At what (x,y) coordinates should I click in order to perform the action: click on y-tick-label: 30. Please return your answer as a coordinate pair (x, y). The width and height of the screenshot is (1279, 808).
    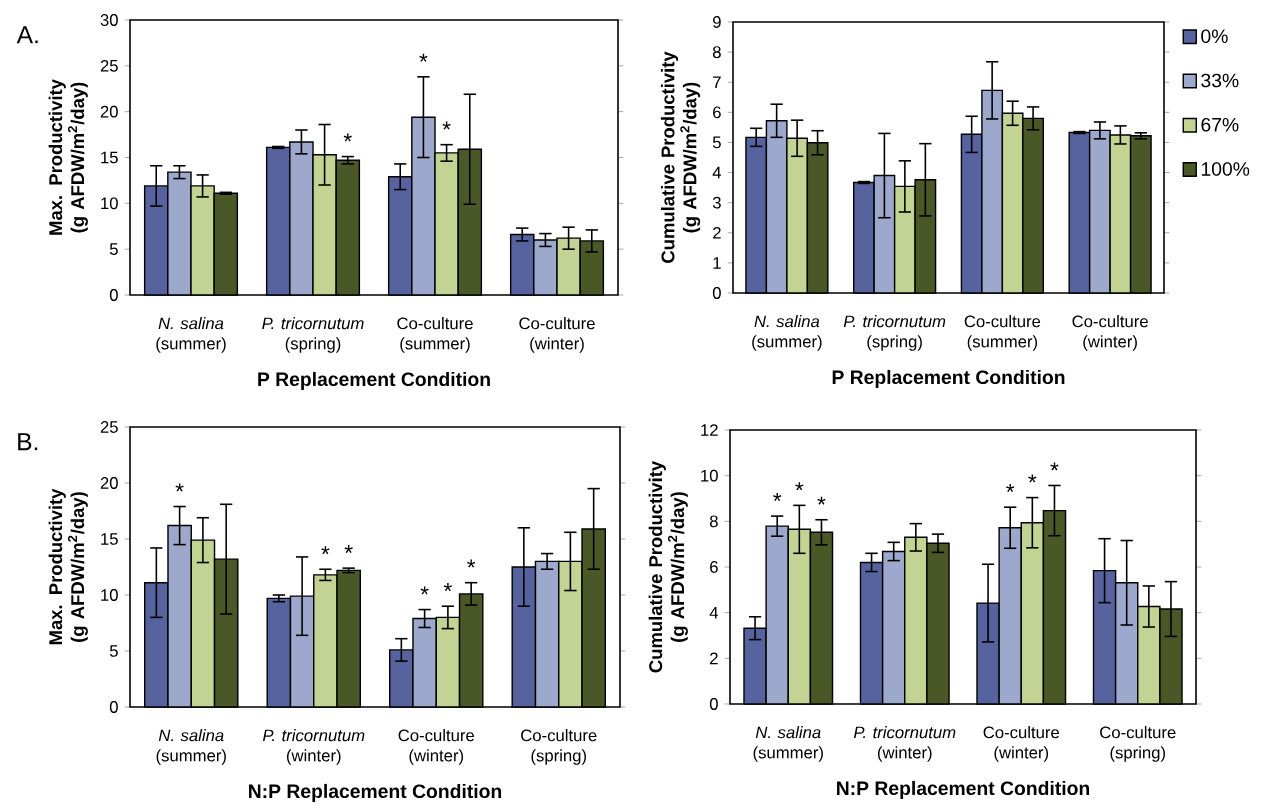
    Looking at the image, I should click on (109, 20).